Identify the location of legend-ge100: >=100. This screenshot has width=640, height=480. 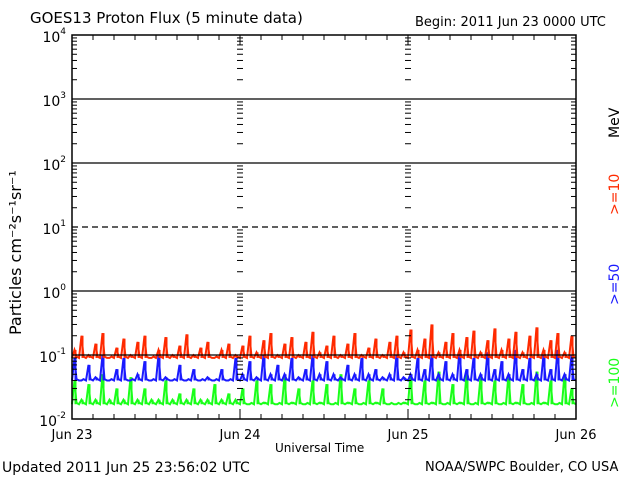
(615, 382).